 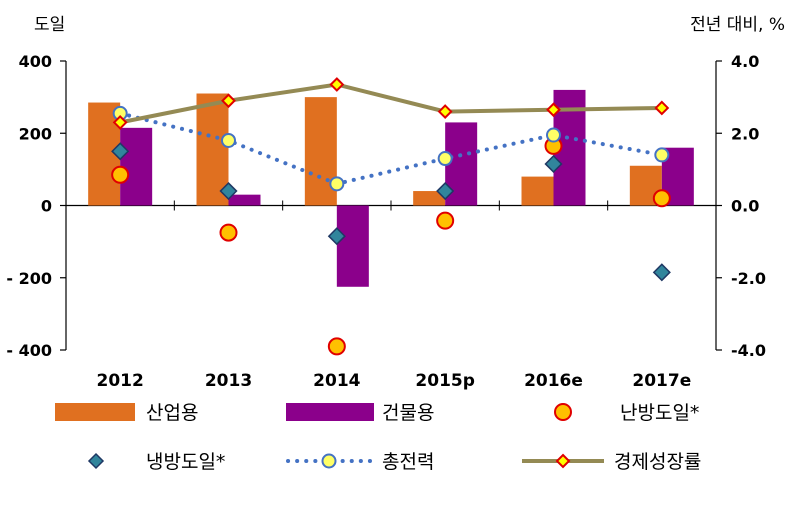 I want to click on legend-label-total-power: 총전력, so click(x=408, y=462).